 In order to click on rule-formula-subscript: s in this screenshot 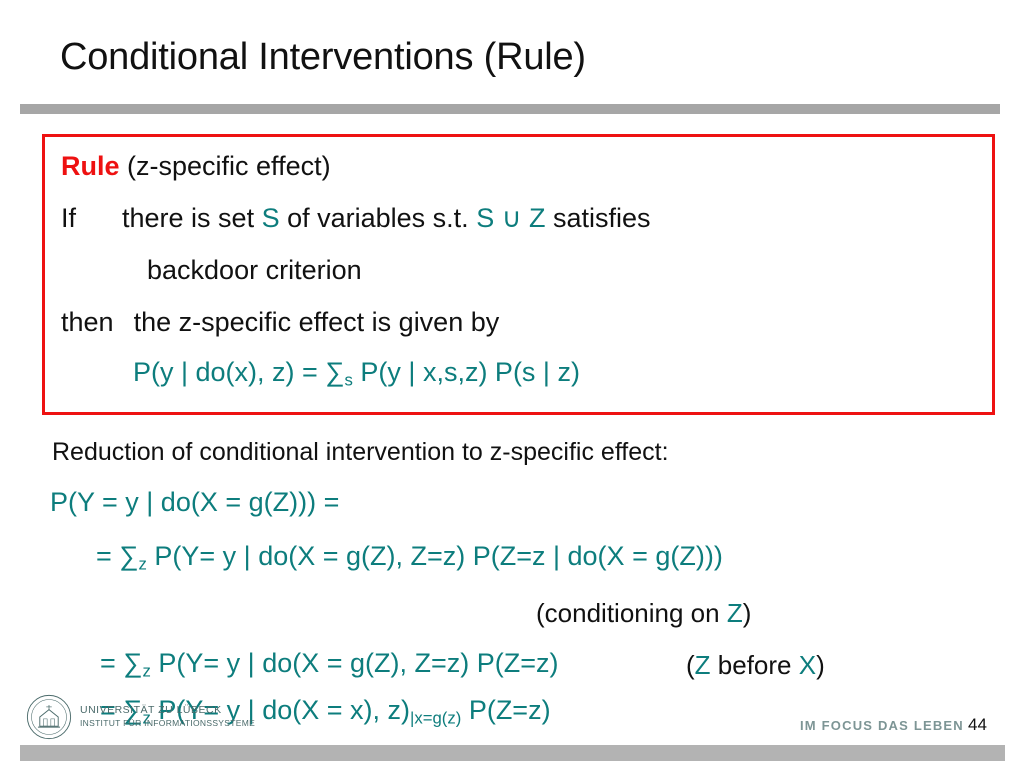, I will do `click(348, 380)`.